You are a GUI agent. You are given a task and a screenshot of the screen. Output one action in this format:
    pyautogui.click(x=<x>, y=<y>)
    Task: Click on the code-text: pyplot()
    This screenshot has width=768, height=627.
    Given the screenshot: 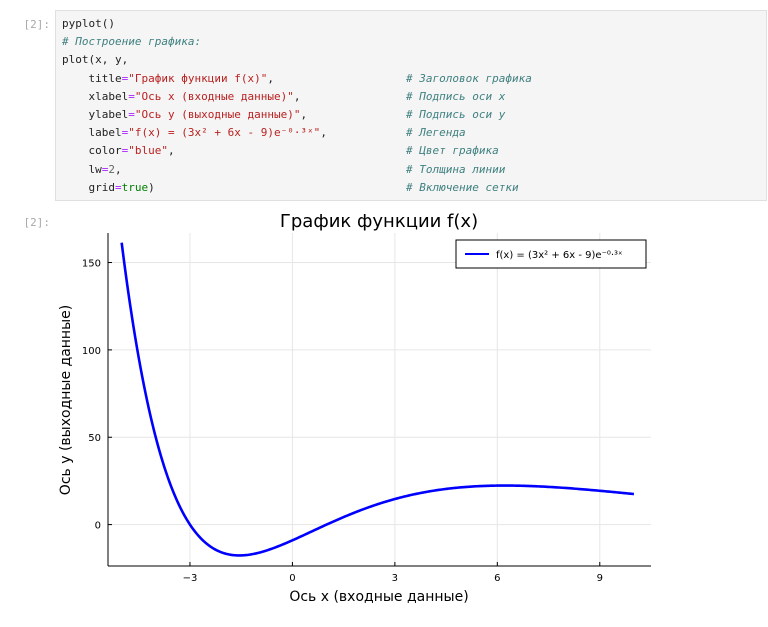 What is the action you would take?
    pyautogui.click(x=88, y=23)
    